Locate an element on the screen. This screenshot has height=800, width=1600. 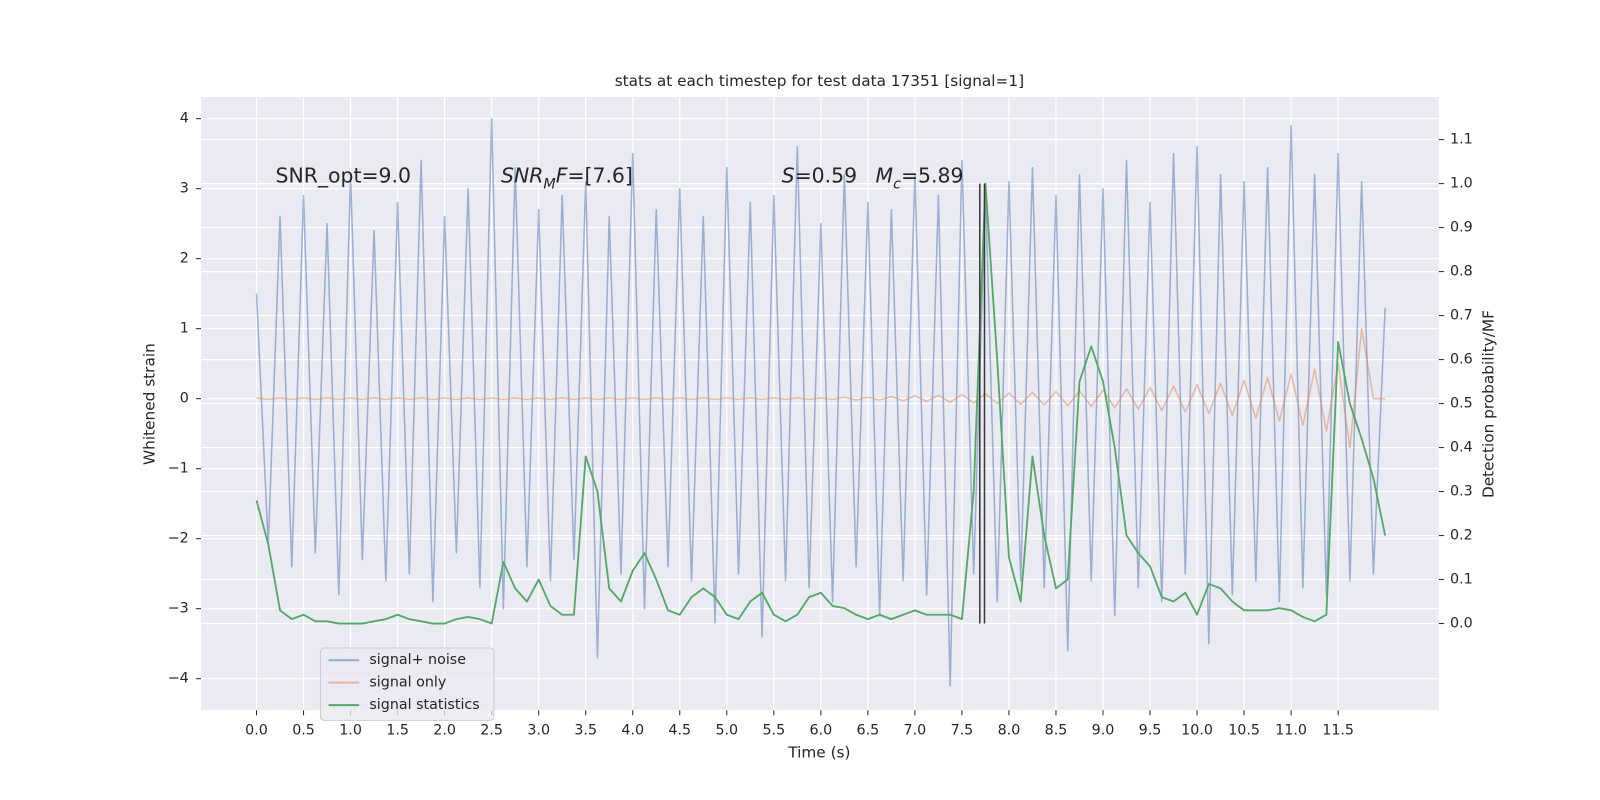
y-axis-label: Whitened strain is located at coordinates (150, 404).